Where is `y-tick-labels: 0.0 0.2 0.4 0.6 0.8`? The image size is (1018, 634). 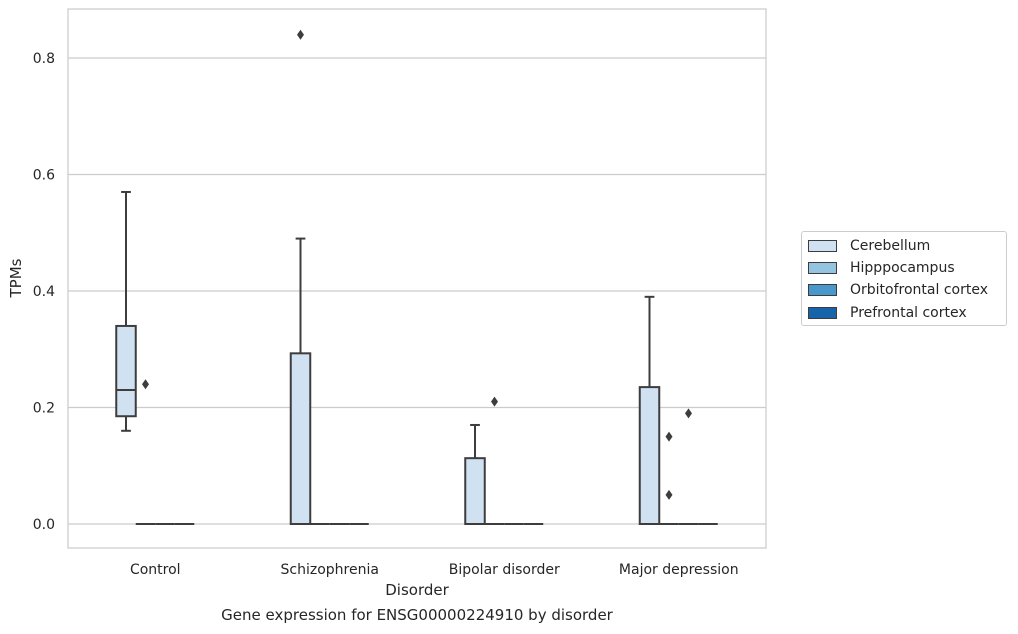
y-tick-labels: 0.0 0.2 0.4 0.6 0.8 is located at coordinates (44, 292).